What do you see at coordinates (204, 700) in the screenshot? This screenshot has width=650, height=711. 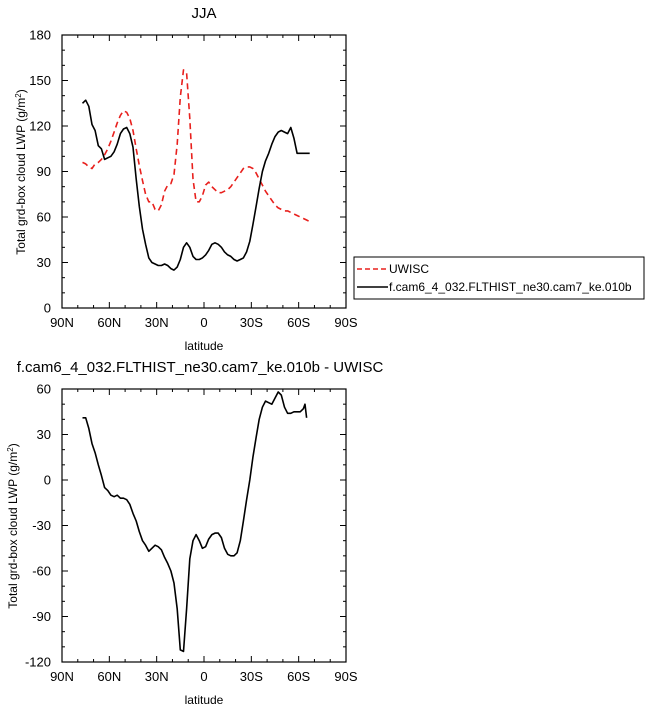 I see `bottom-x-axis-label: latitude` at bounding box center [204, 700].